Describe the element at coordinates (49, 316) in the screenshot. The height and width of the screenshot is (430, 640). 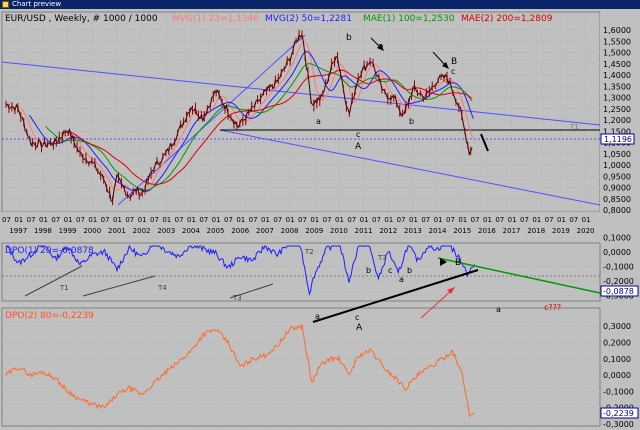
I see `dpo2-title: DPO(2) 80=-0,2239` at that location.